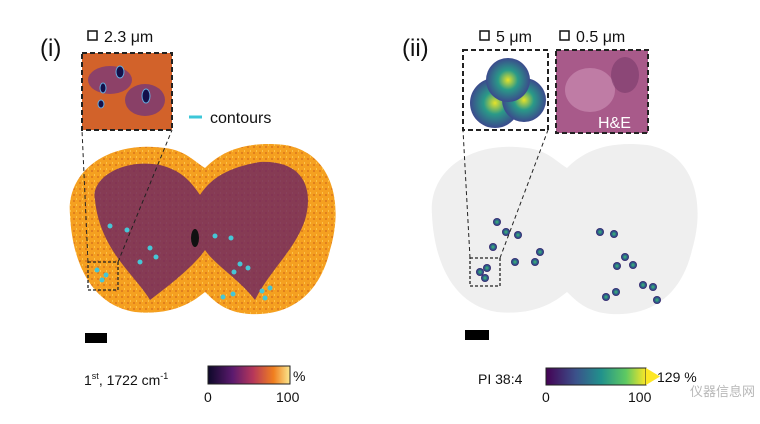  Describe the element at coordinates (653, 376) in the screenshot. I see `colorbar-extension` at that location.